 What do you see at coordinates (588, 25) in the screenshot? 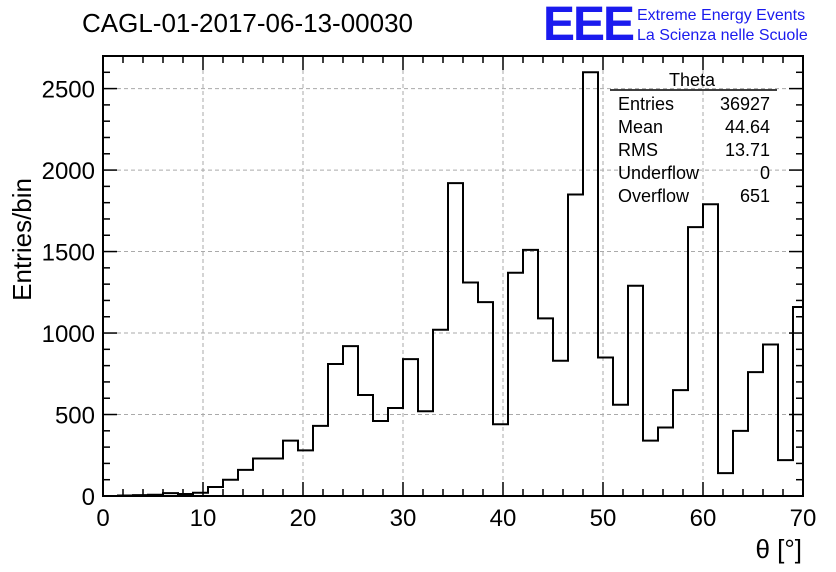
I see `eee-logo: EEE` at bounding box center [588, 25].